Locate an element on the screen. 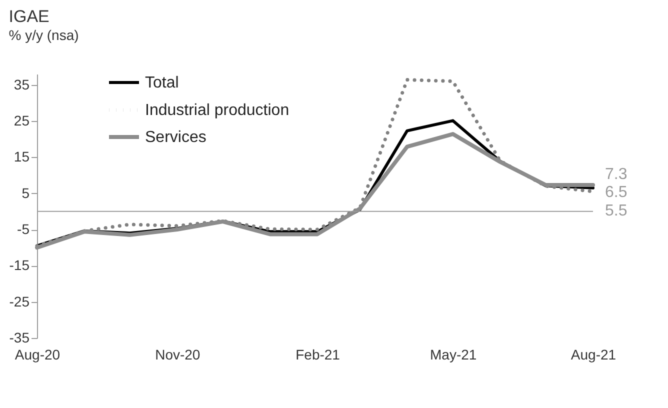 Image resolution: width=668 pixels, height=408 pixels. annotation: 7.3 is located at coordinates (616, 175).